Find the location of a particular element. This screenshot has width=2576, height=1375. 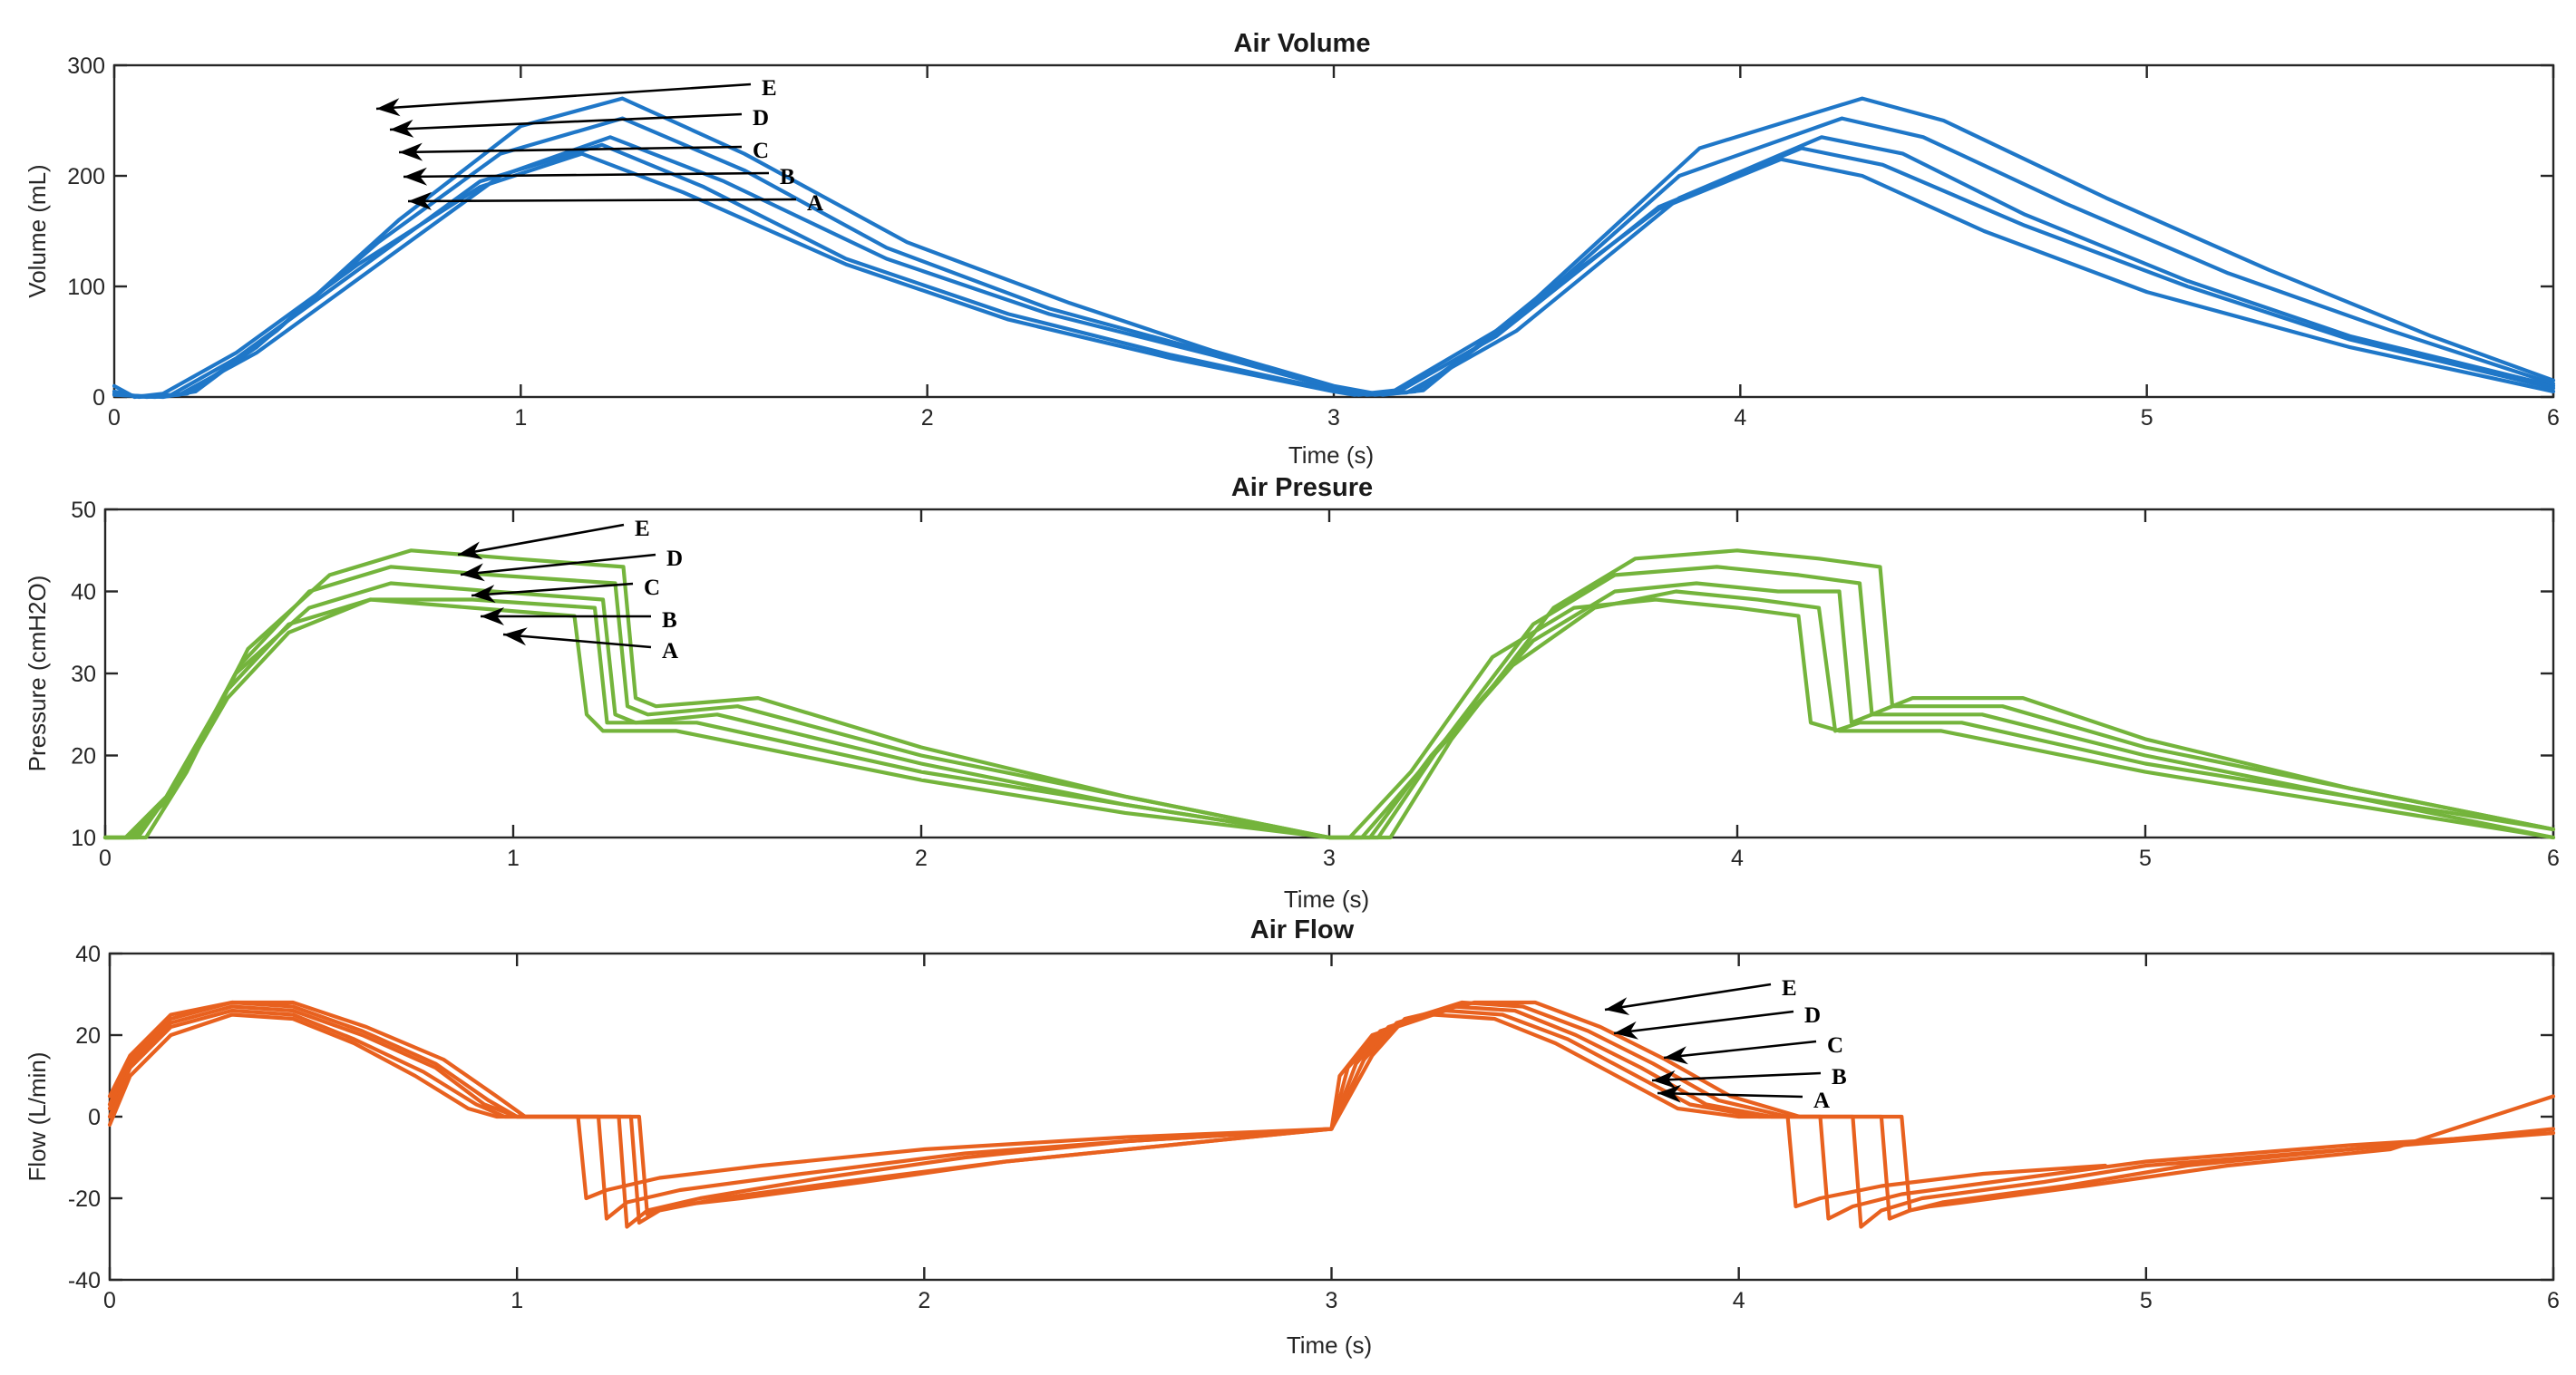

flow-ytick-label-2: 0 is located at coordinates (94, 1117).